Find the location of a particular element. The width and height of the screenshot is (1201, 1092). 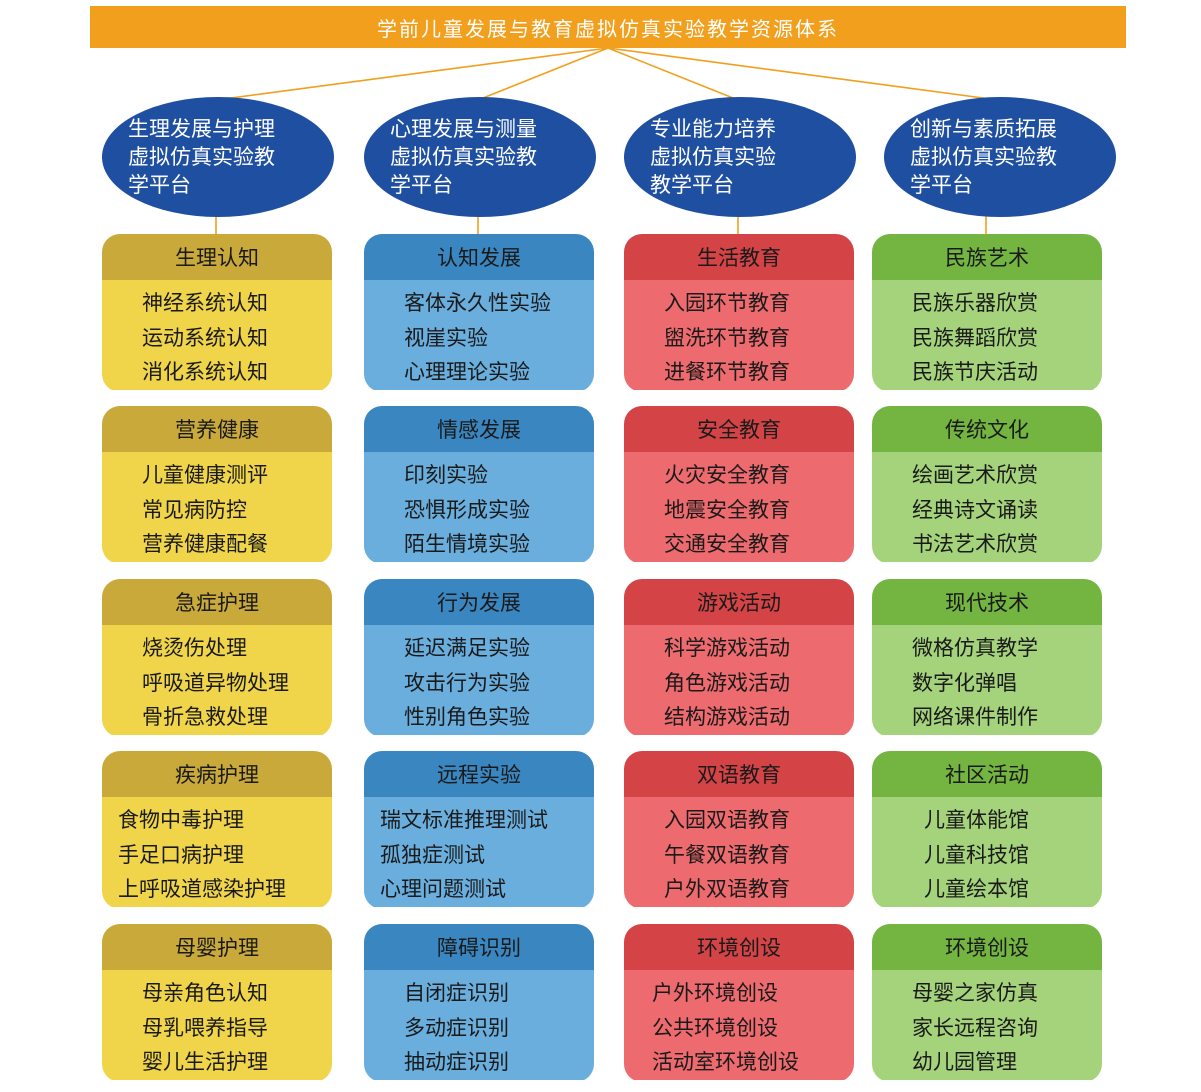

category-card: 生活教育 入园环节教育 盥洗环节教育 进餐环节教育 is located at coordinates (739, 313).